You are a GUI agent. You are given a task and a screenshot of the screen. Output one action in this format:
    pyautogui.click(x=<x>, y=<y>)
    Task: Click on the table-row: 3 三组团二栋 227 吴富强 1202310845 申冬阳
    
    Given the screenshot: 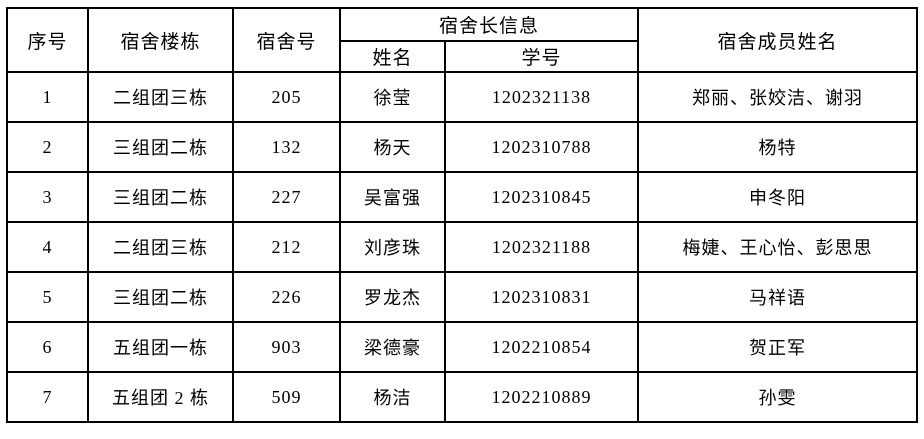 What is the action you would take?
    pyautogui.click(x=462, y=197)
    